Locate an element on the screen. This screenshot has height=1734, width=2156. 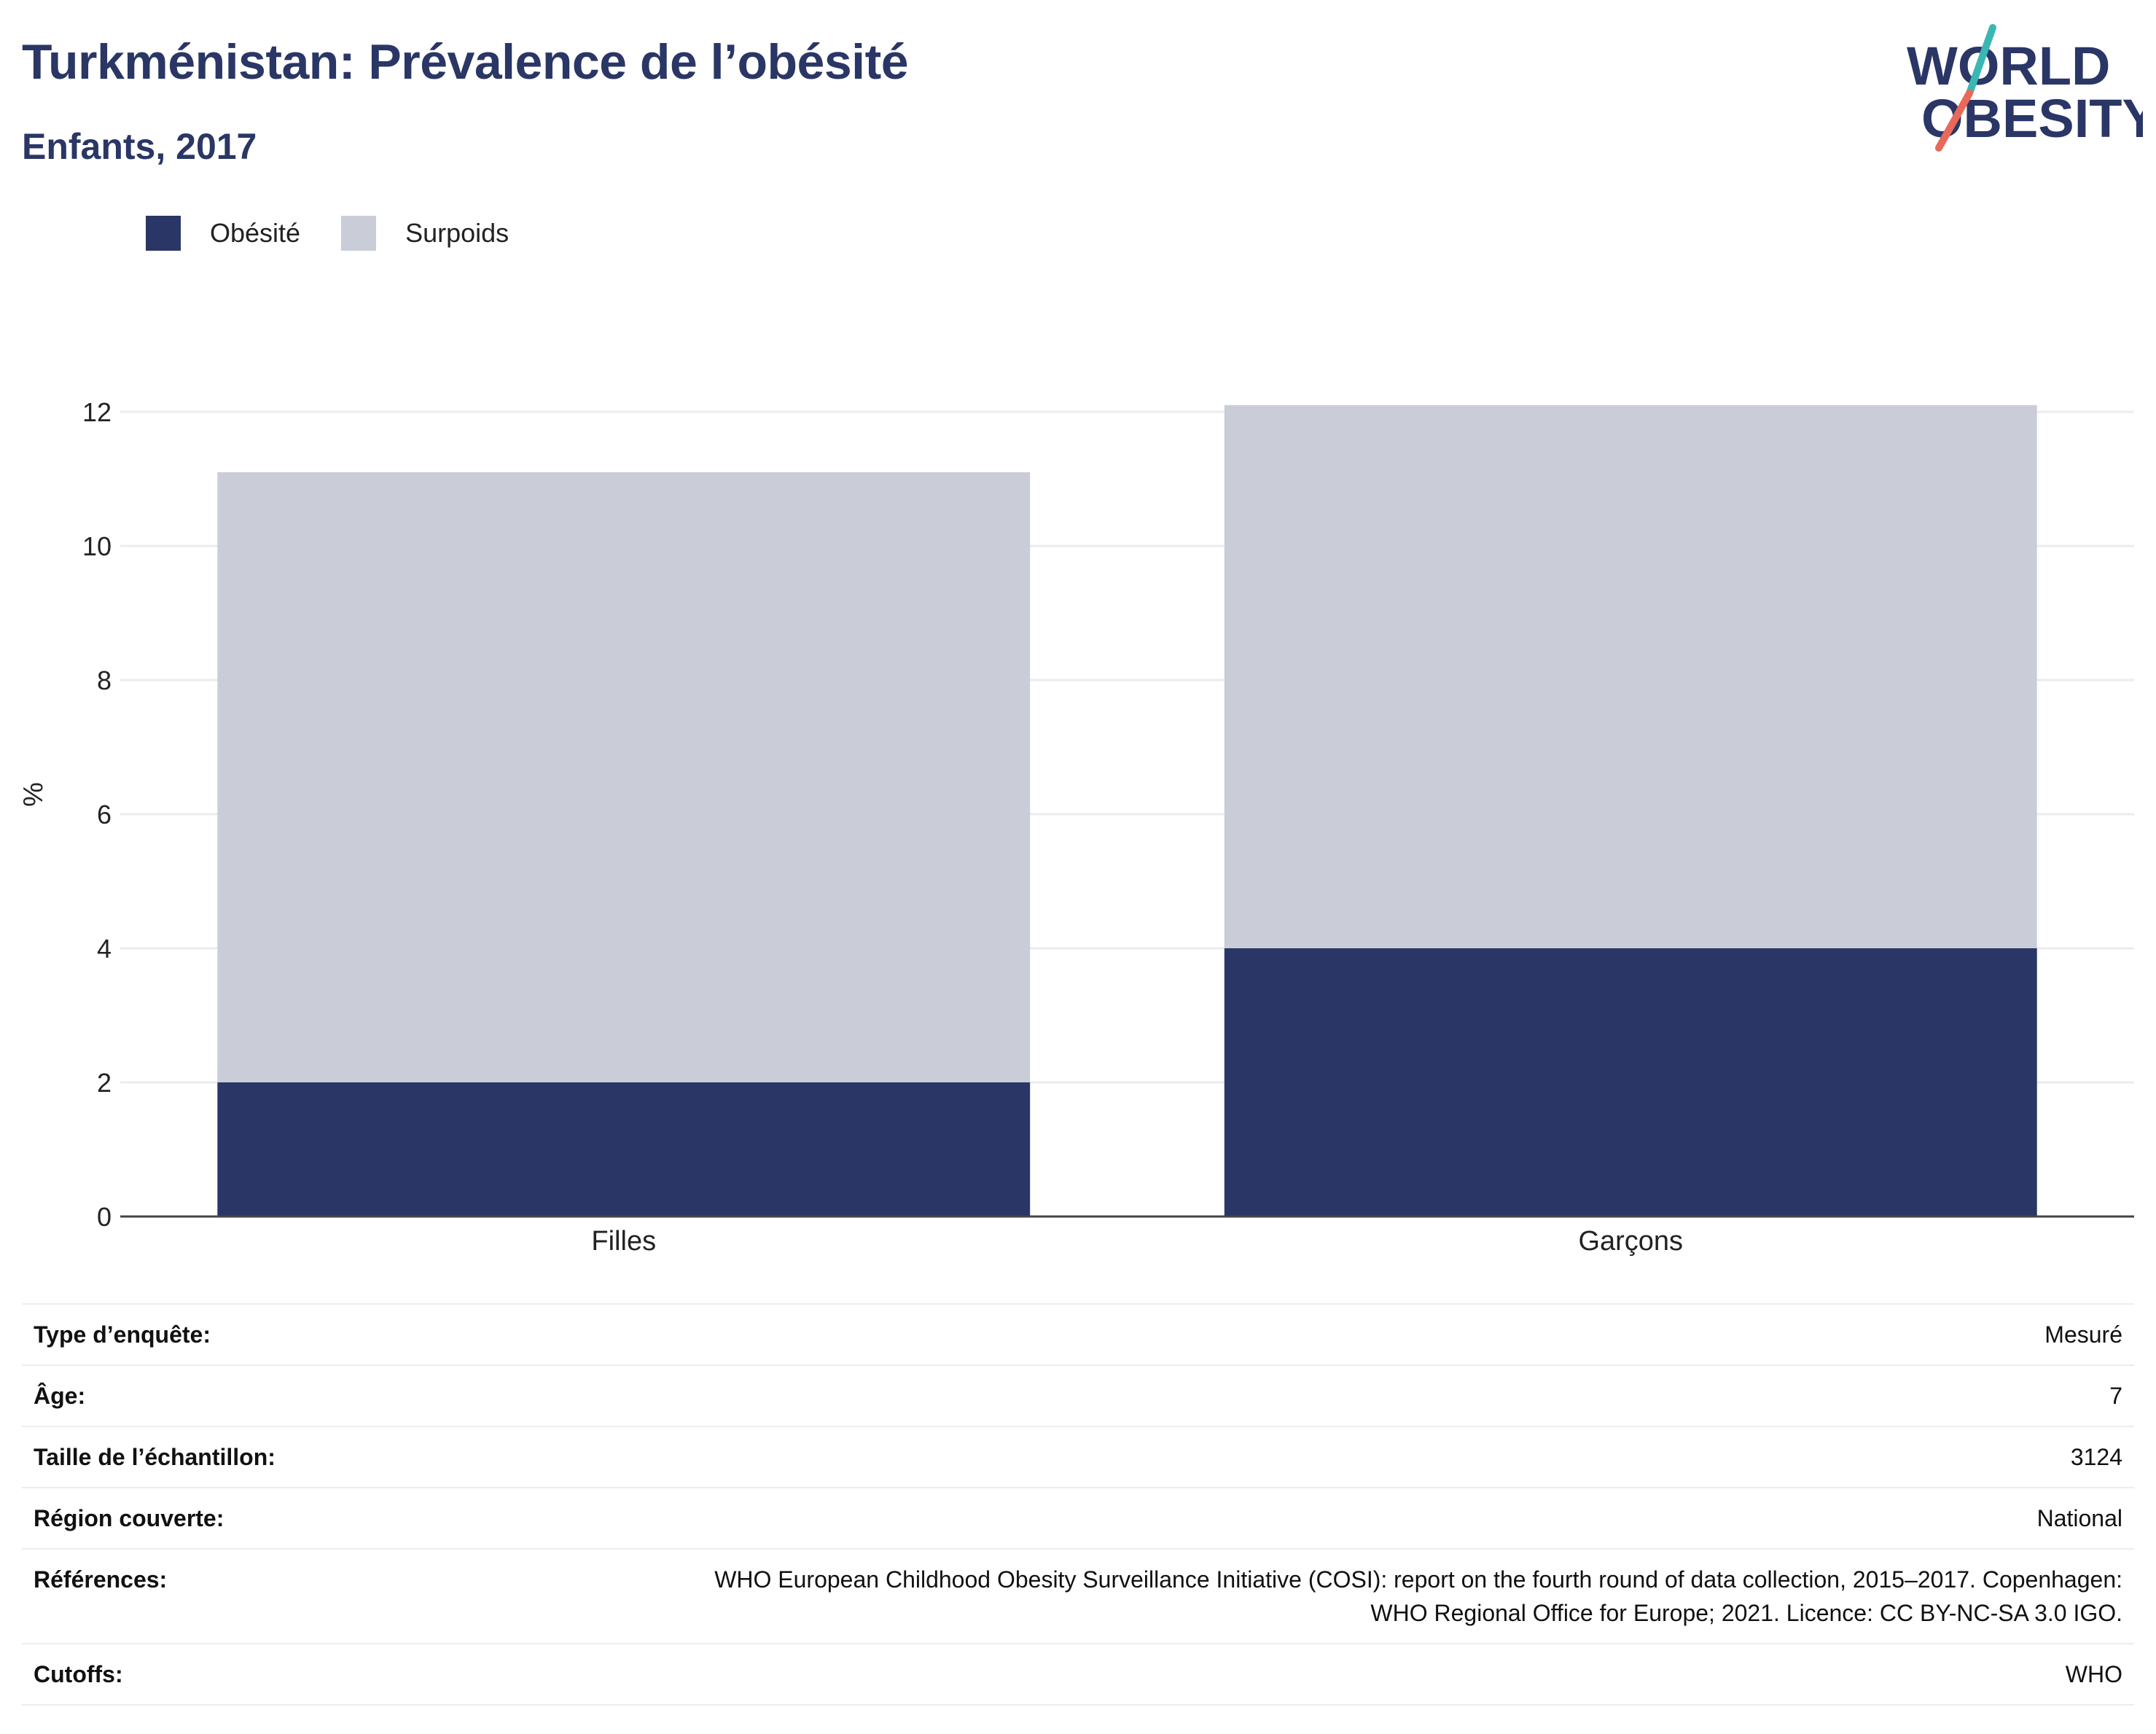
y-tick-label: 10 is located at coordinates (97, 546).